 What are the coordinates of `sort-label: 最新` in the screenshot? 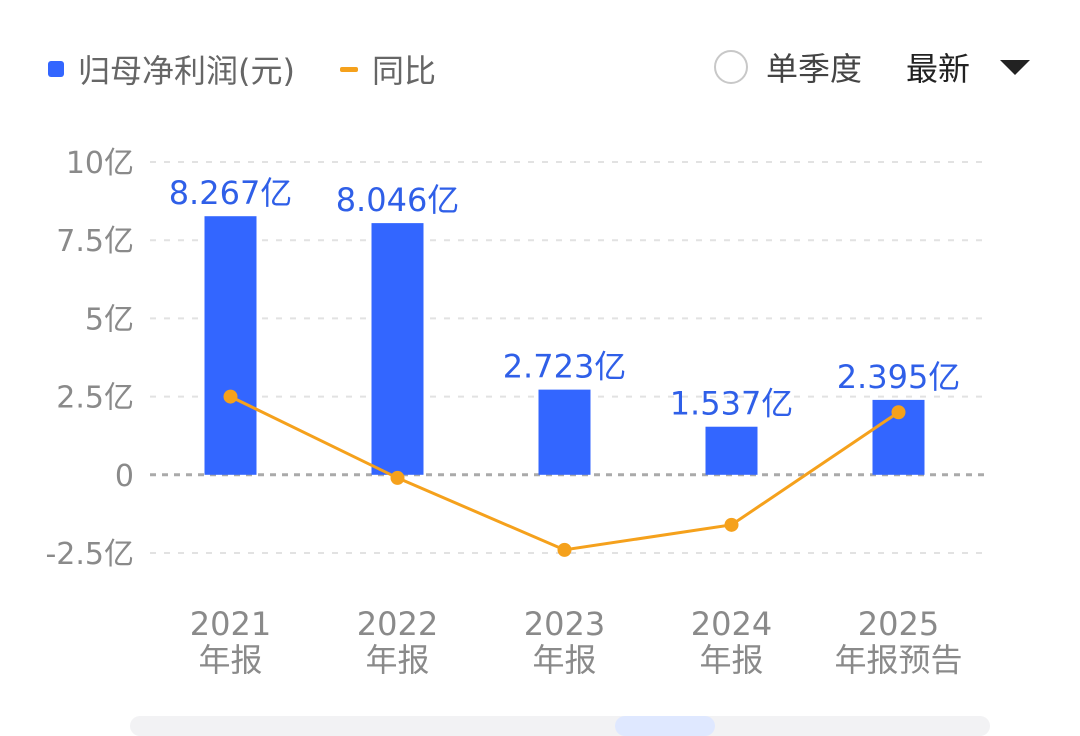 It's located at (938, 69).